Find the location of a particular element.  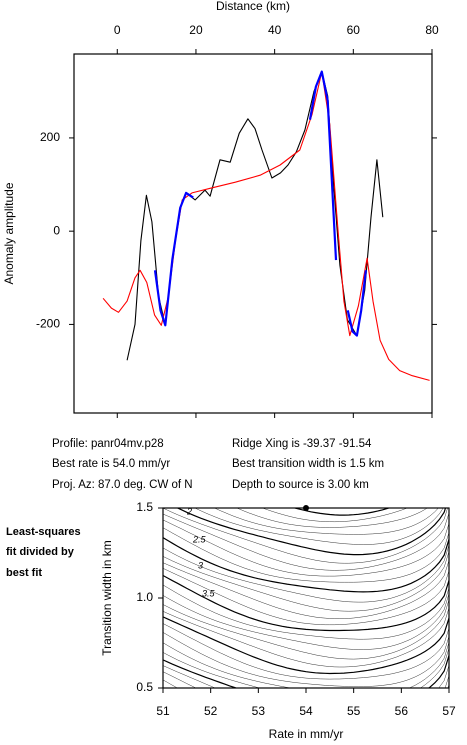

x-tick-label: 55 is located at coordinates (354, 711).